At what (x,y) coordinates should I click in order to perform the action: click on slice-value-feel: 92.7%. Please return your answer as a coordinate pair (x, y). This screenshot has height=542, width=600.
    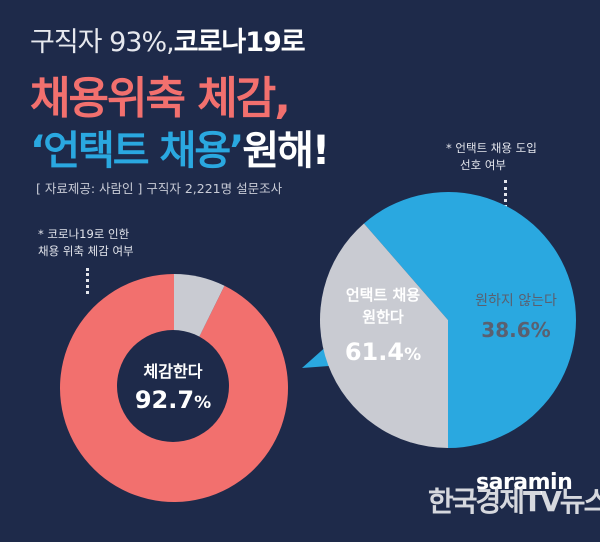
    Looking at the image, I should click on (173, 400).